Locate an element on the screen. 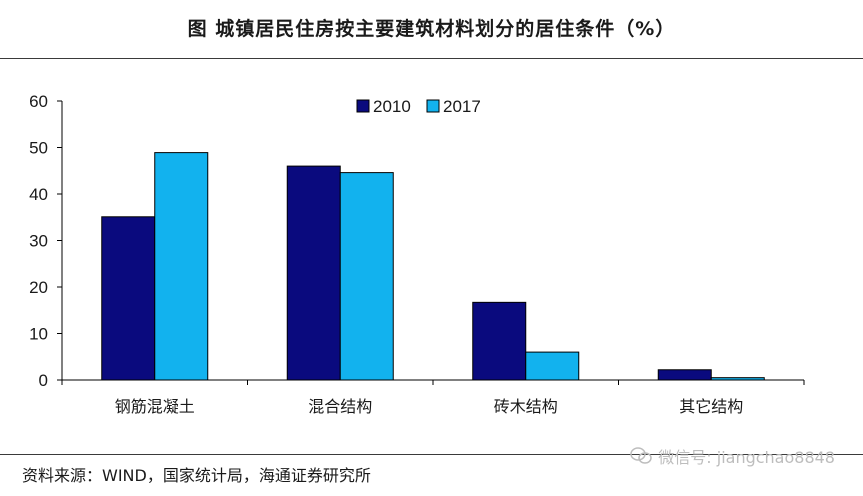 The image size is (863, 496). y-tick-label: 40 is located at coordinates (38, 194).